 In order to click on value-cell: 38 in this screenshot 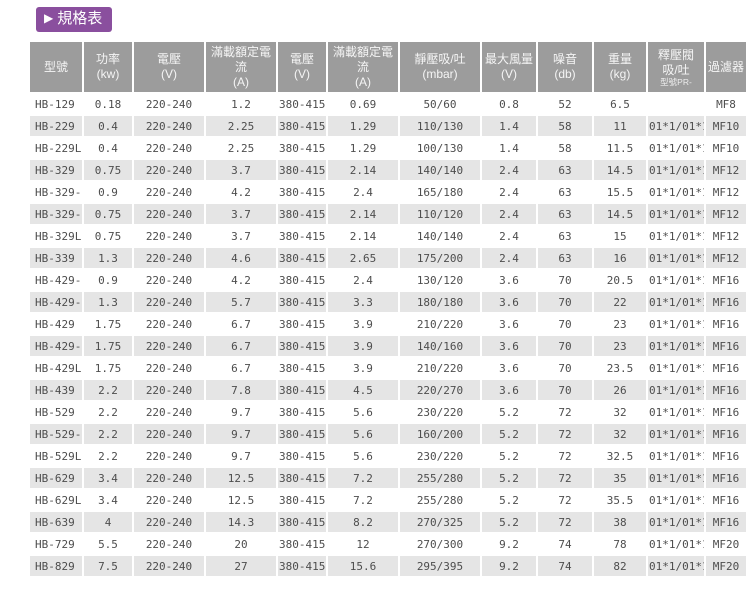, I will do `click(620, 522)`.